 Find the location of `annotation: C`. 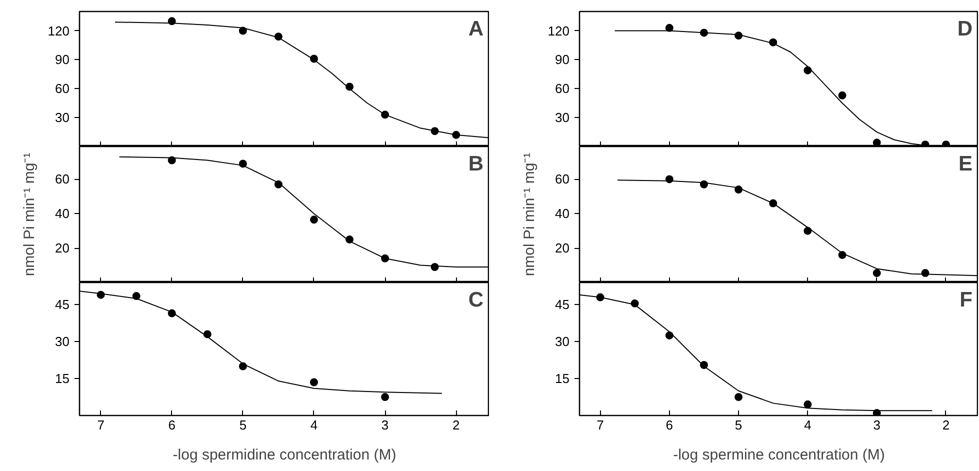

annotation: C is located at coordinates (476, 300).